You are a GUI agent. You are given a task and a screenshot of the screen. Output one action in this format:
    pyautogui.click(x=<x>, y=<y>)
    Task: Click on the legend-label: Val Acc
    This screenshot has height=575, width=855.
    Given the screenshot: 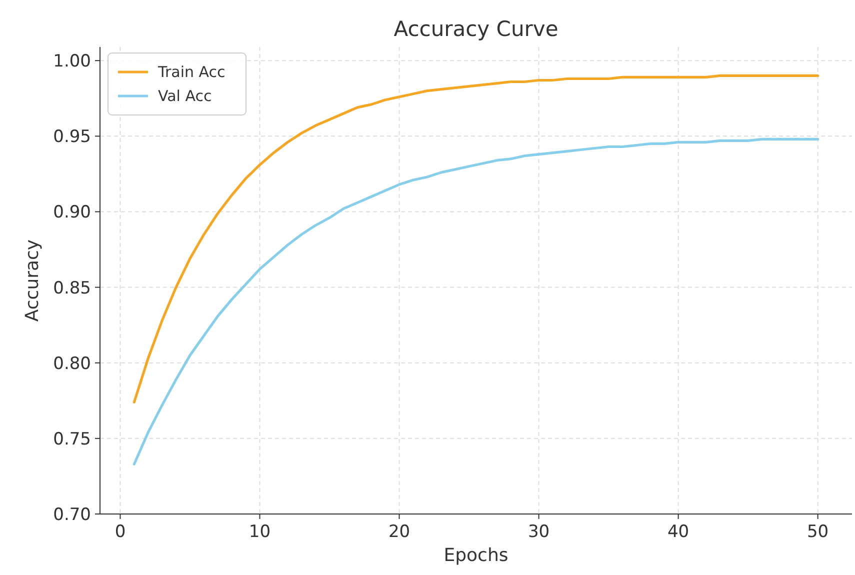 What is the action you would take?
    pyautogui.click(x=185, y=96)
    